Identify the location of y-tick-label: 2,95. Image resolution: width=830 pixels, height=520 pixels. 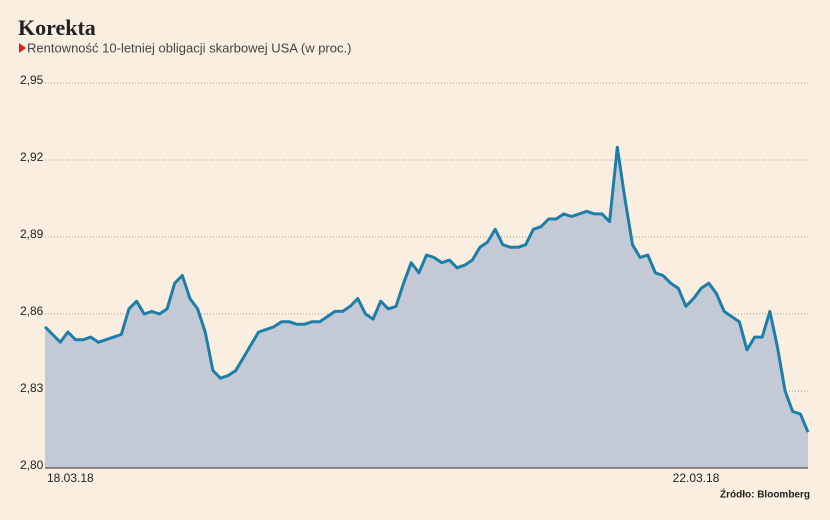
(32, 80).